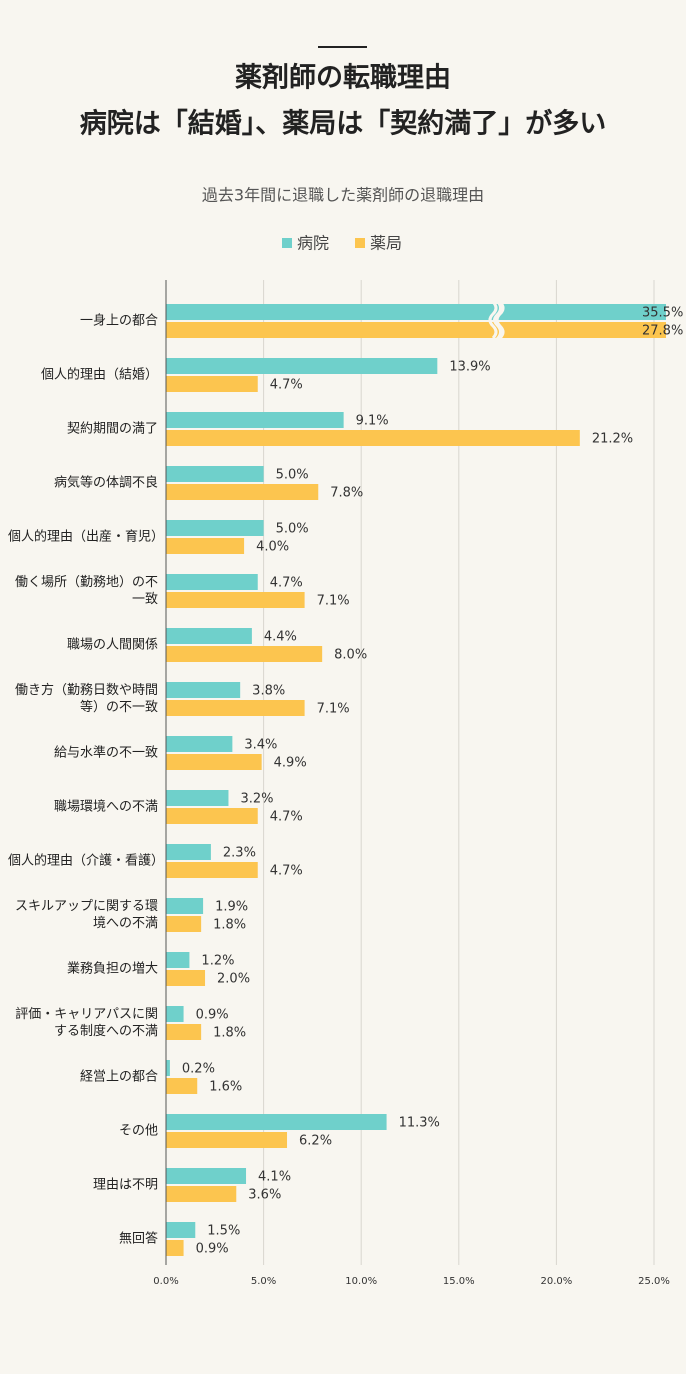  I want to click on category-label: 個人的理由（出産・育児）, so click(86, 537).